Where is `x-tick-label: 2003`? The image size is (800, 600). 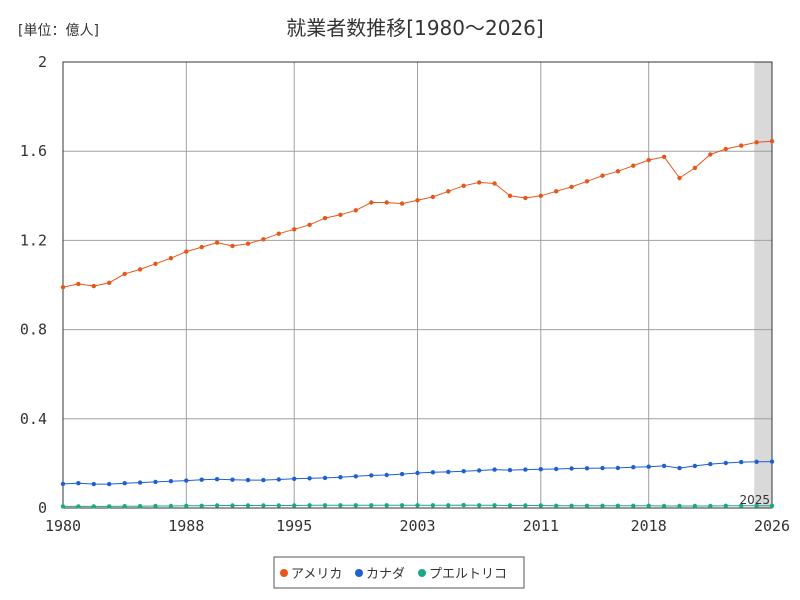
x-tick-label: 2003 is located at coordinates (417, 526).